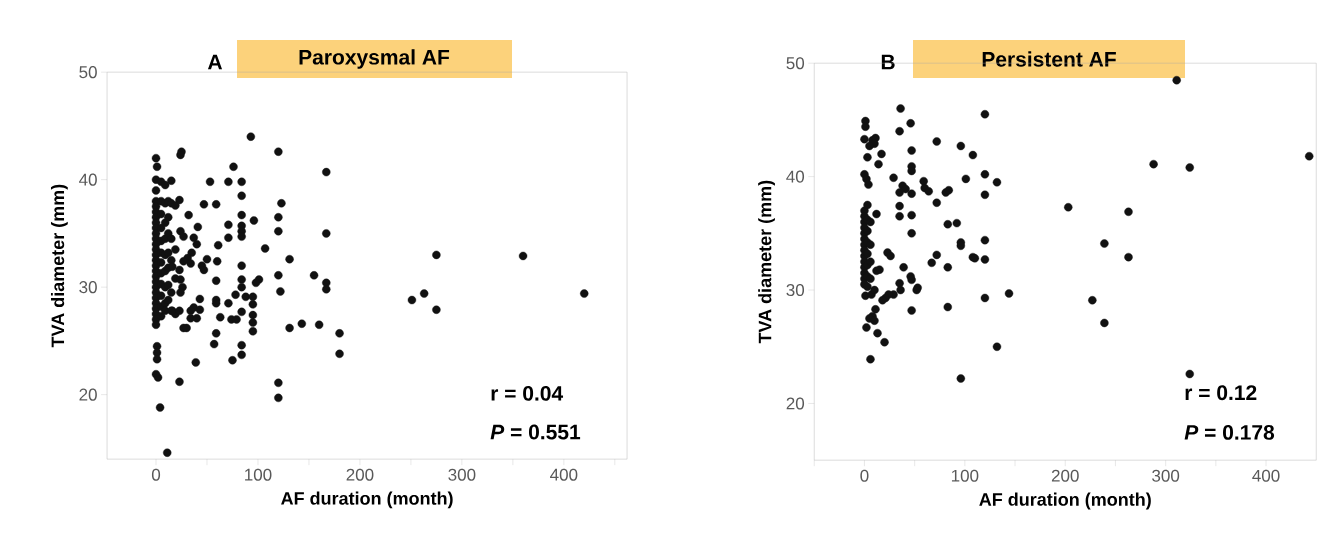 The height and width of the screenshot is (543, 1323). What do you see at coordinates (527, 393) in the screenshot?
I see `annotation: r = 0.04` at bounding box center [527, 393].